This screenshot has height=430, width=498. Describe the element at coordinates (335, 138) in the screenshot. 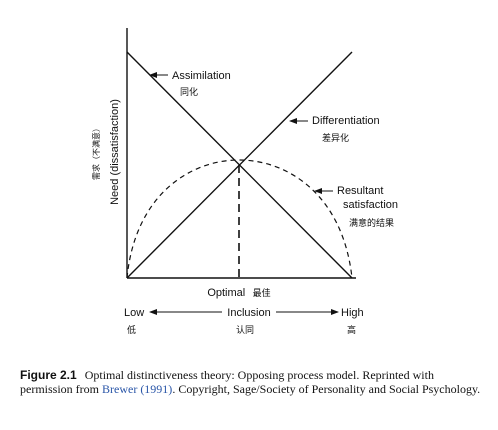

I see `differentiation-label-cn: 差异化` at that location.